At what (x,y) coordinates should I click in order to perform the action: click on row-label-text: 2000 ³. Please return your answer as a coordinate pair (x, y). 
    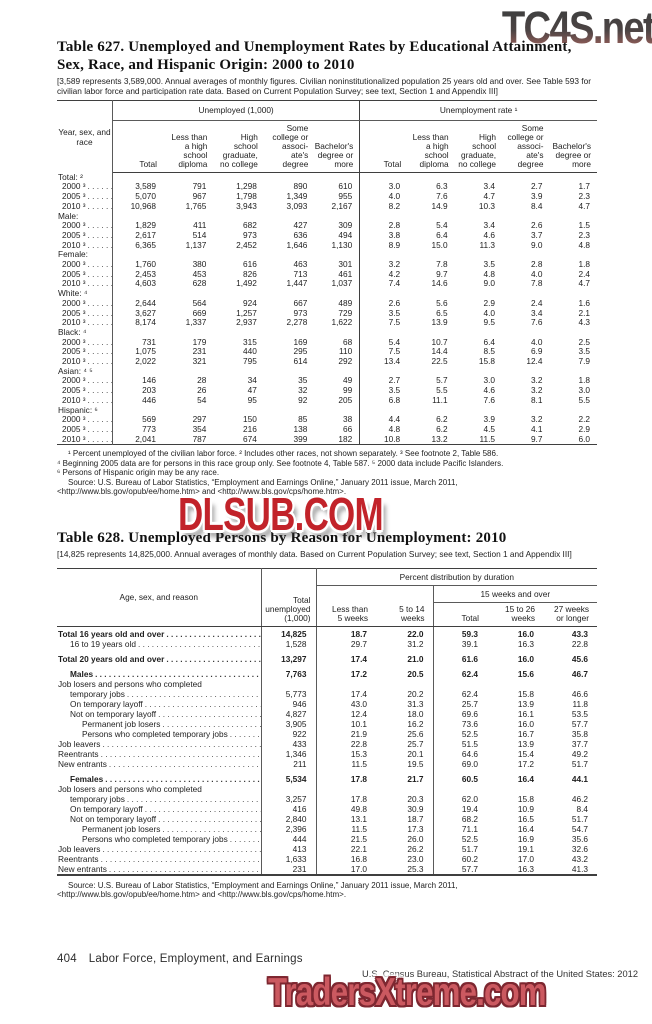
    Looking at the image, I should click on (74, 341).